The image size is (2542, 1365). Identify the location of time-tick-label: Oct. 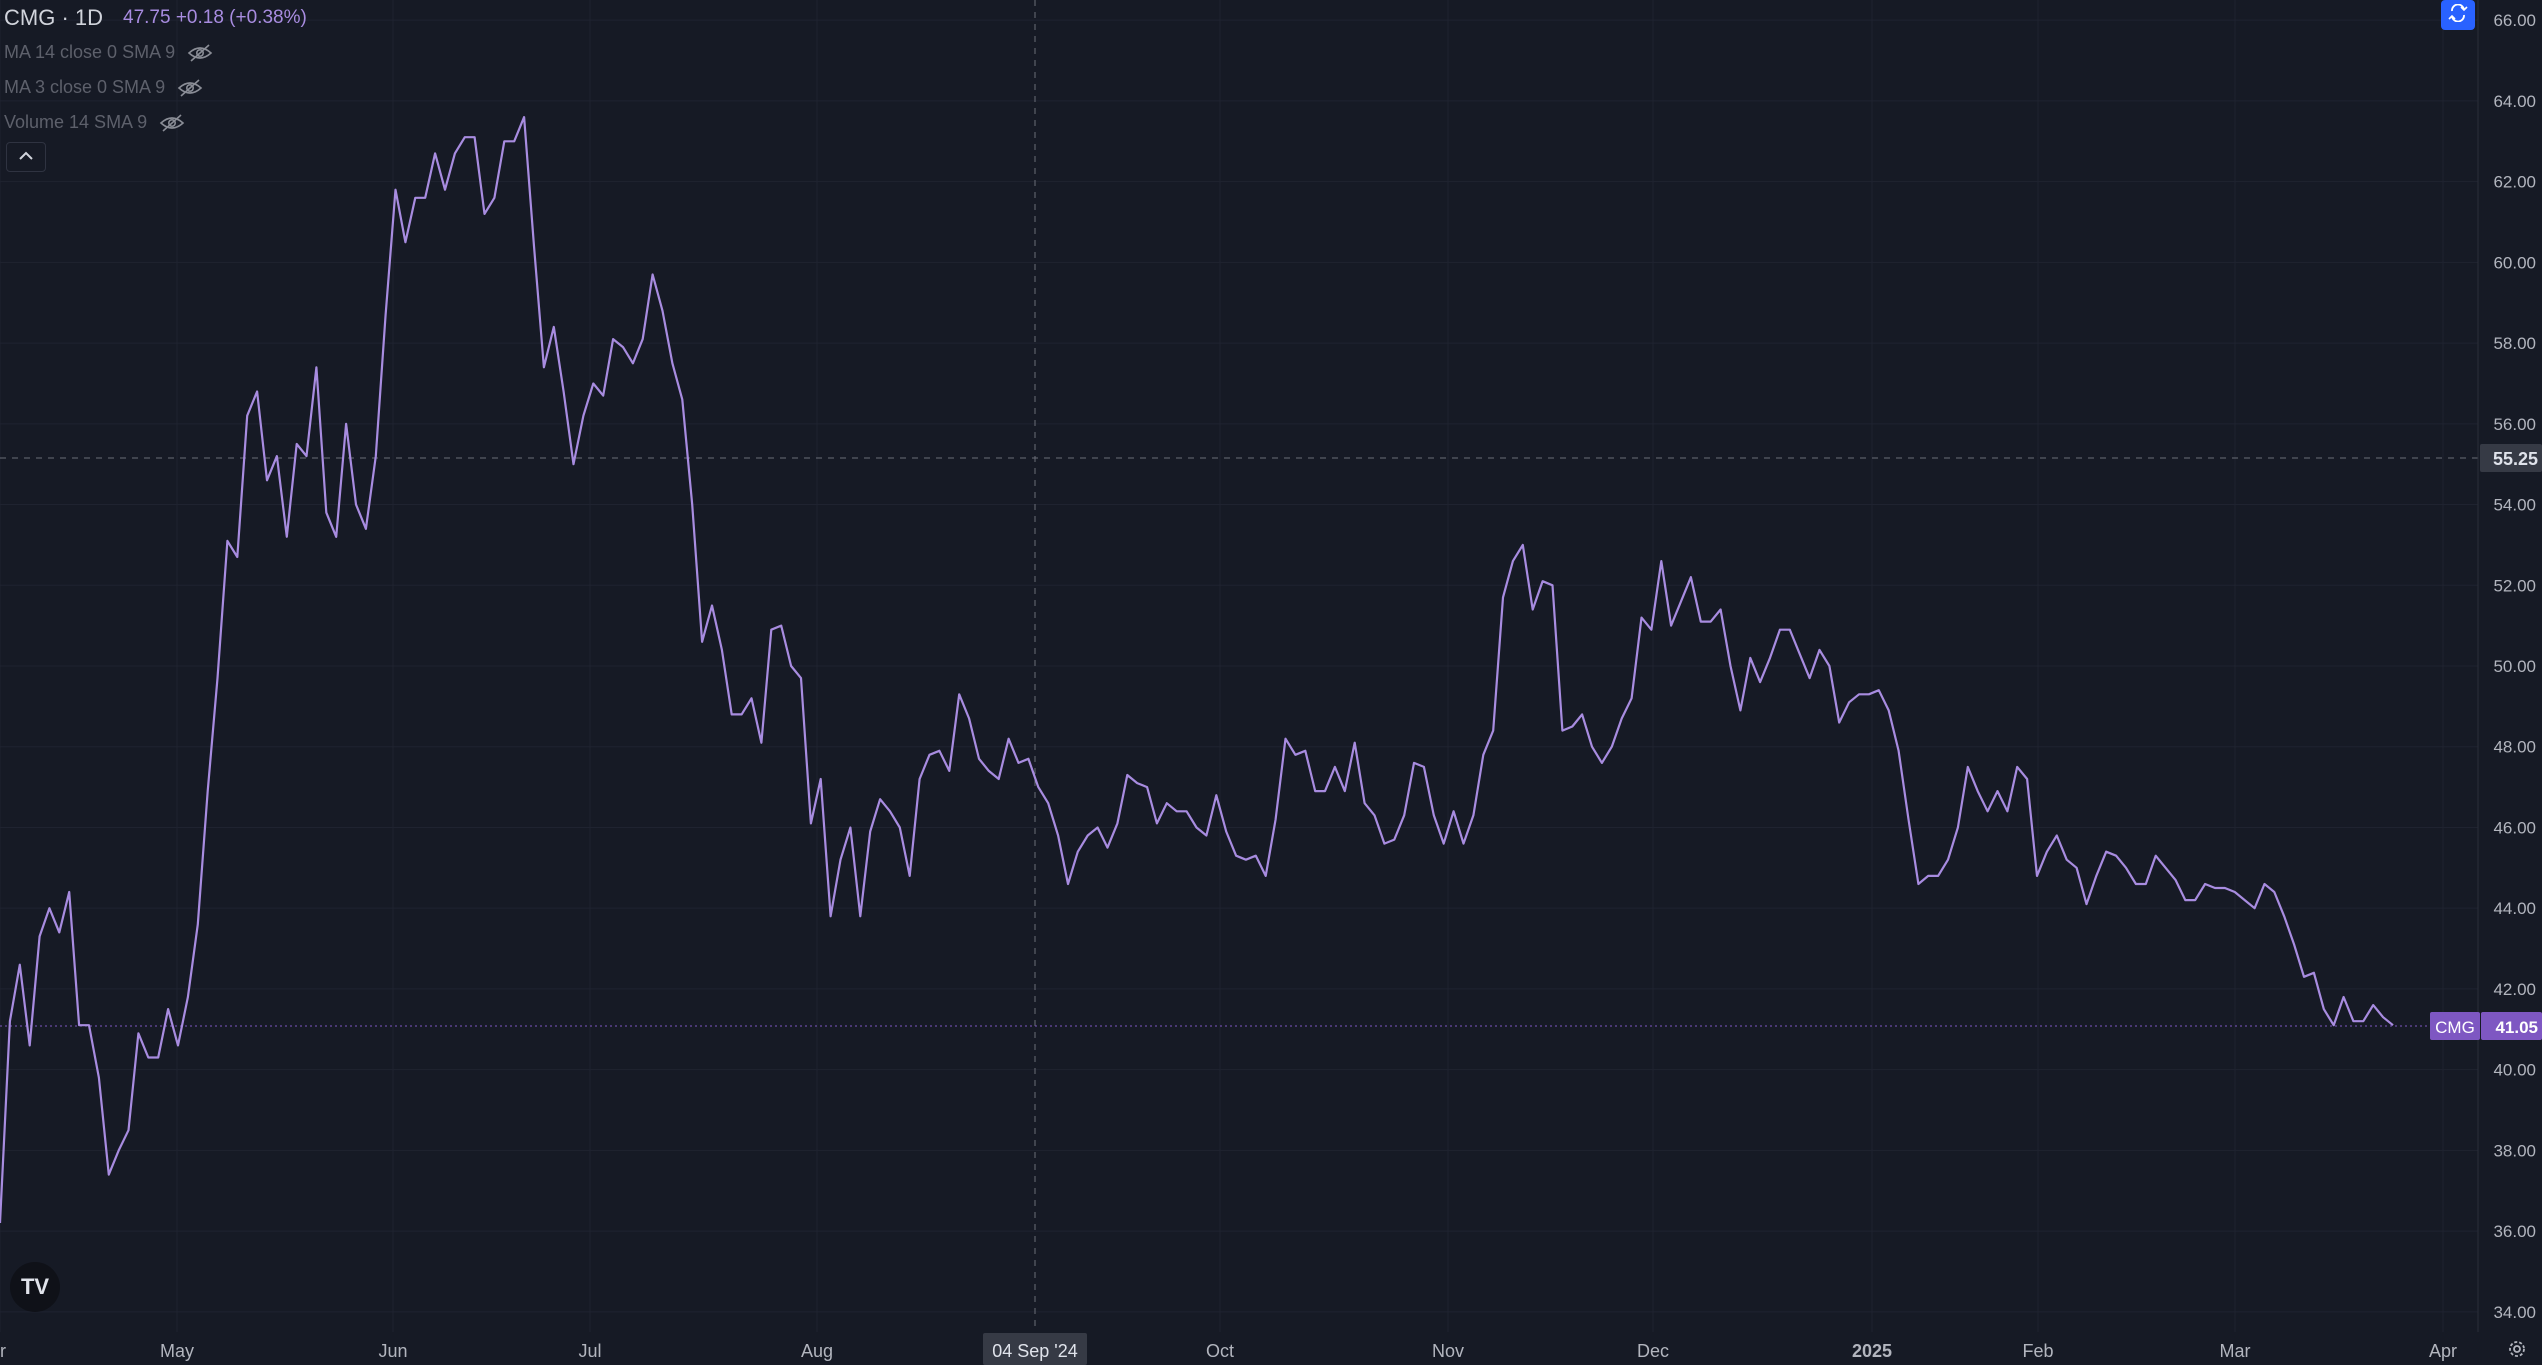
(1220, 1351).